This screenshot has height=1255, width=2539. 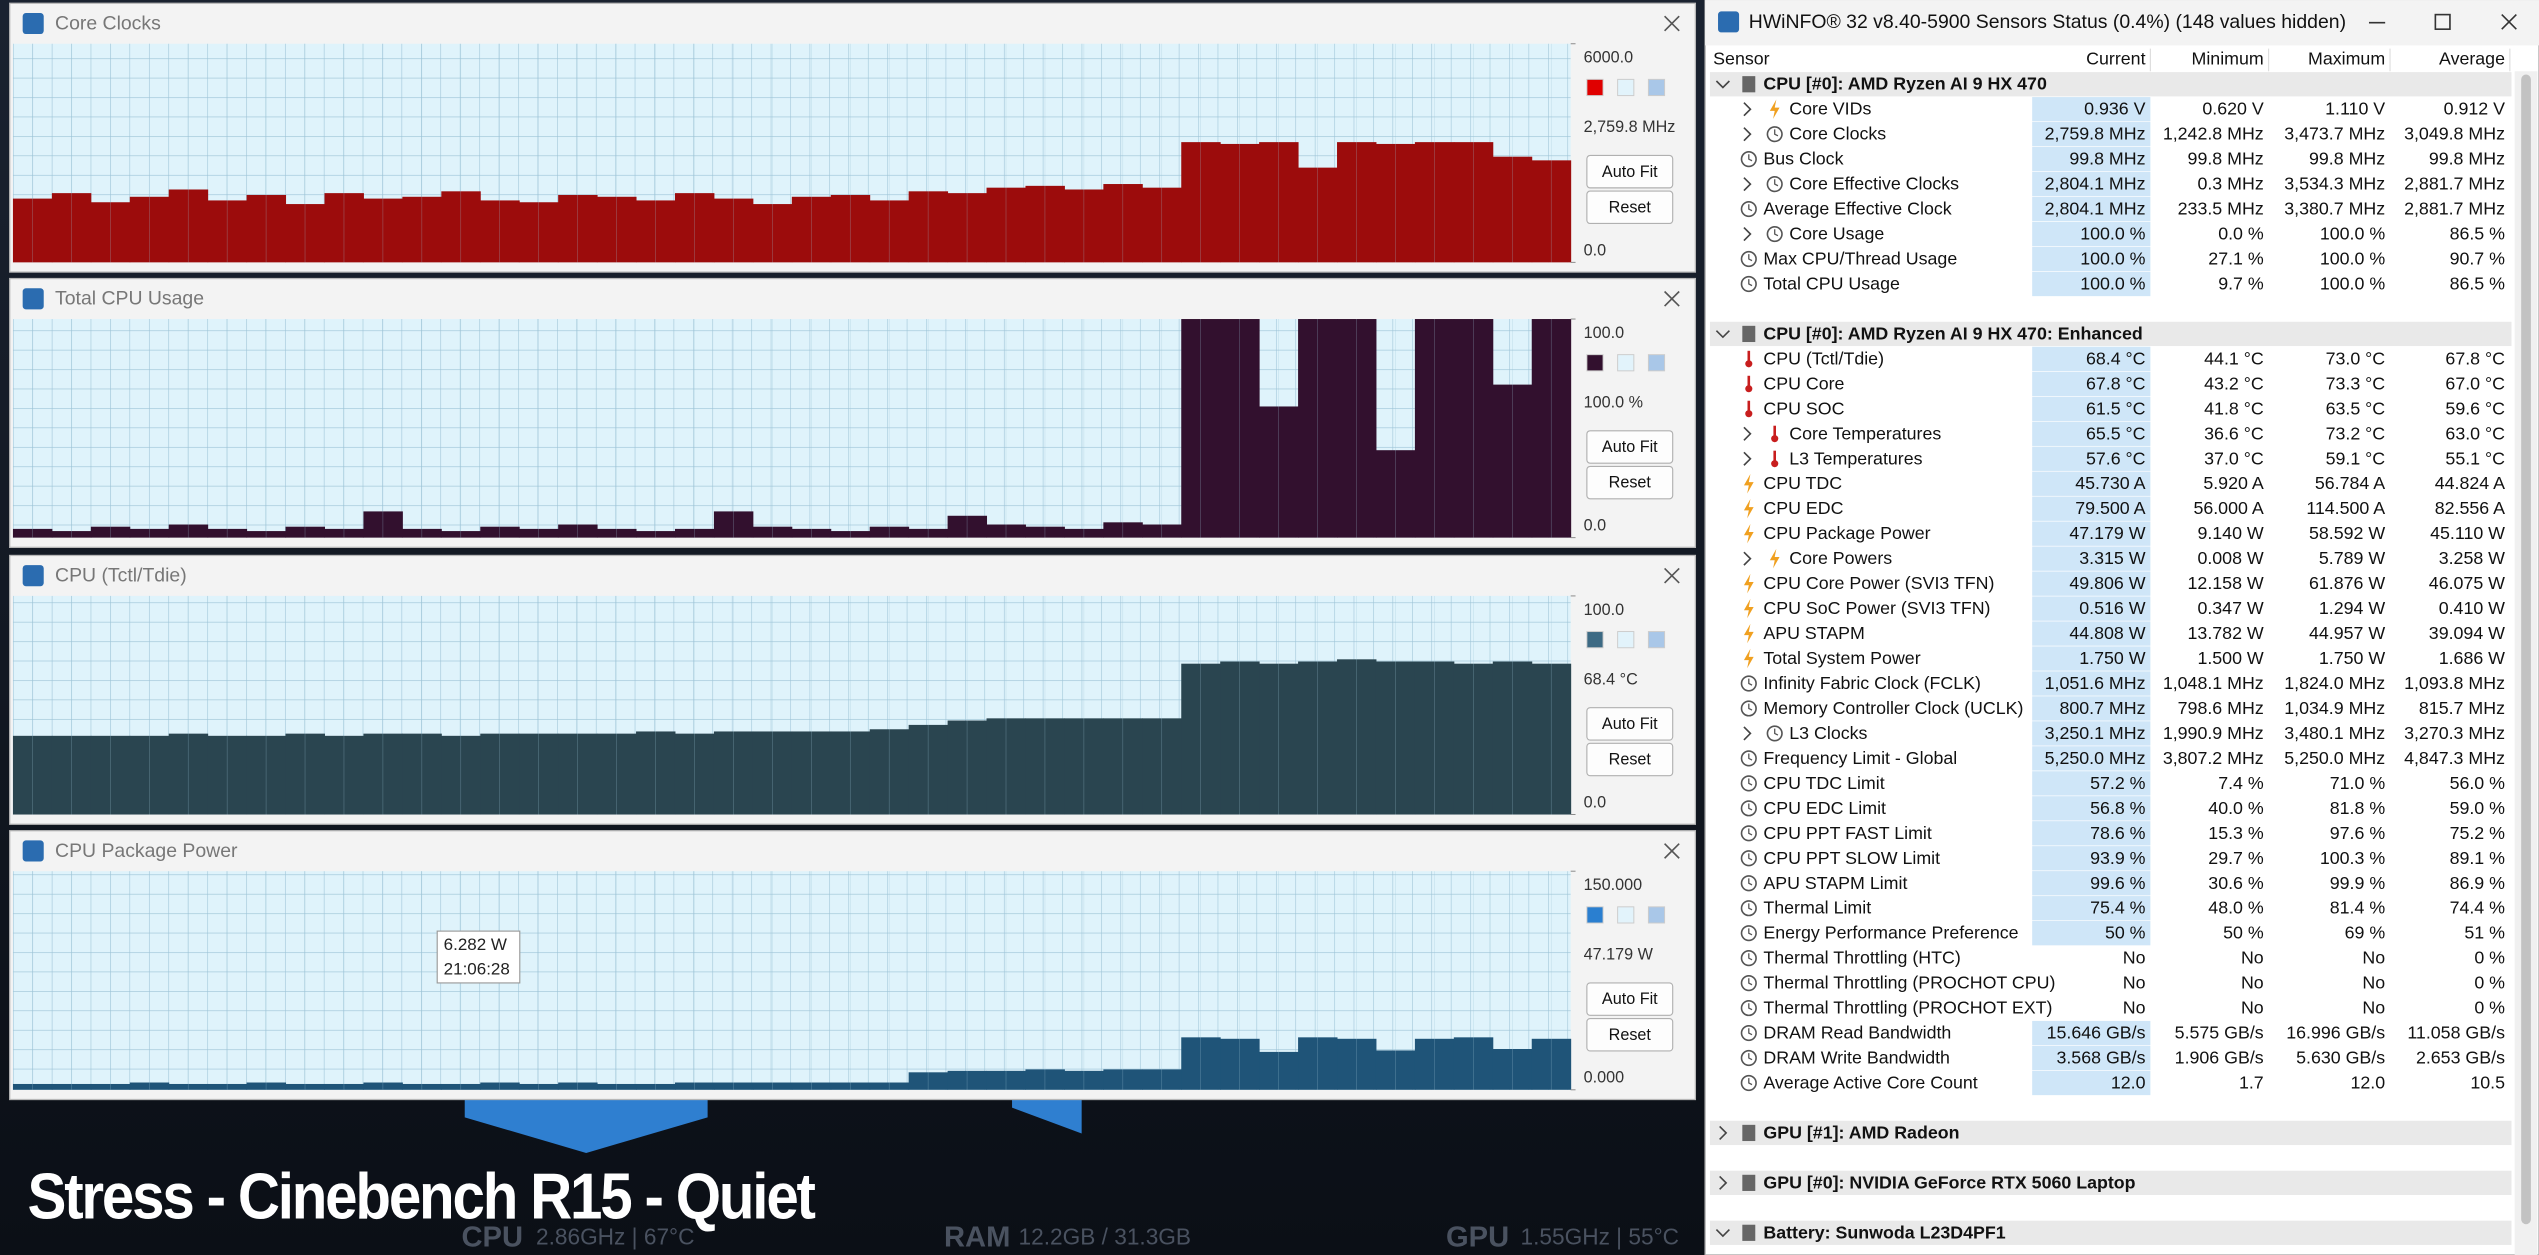 I want to click on sensor-name: APU STAPM, so click(x=1814, y=633).